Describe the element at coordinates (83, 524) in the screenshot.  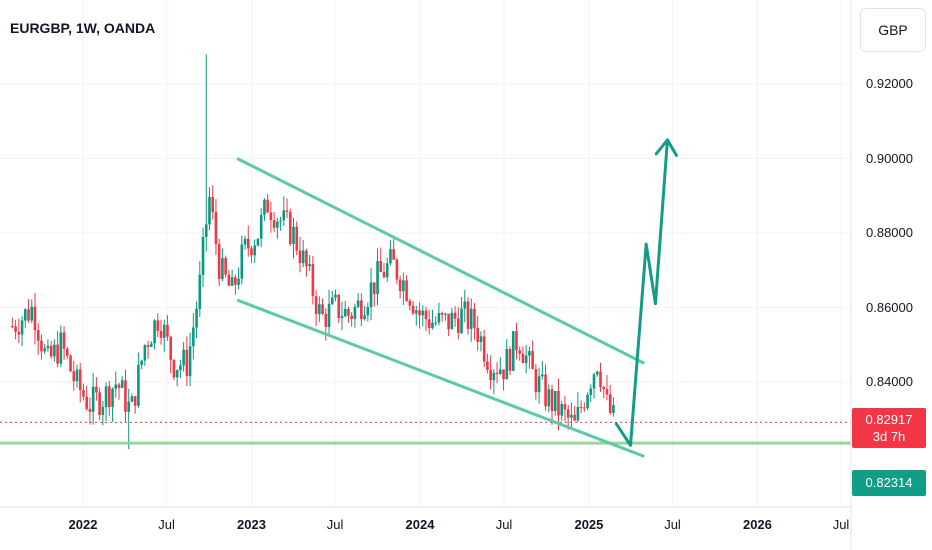
I see `time-tick-label: 2022` at that location.